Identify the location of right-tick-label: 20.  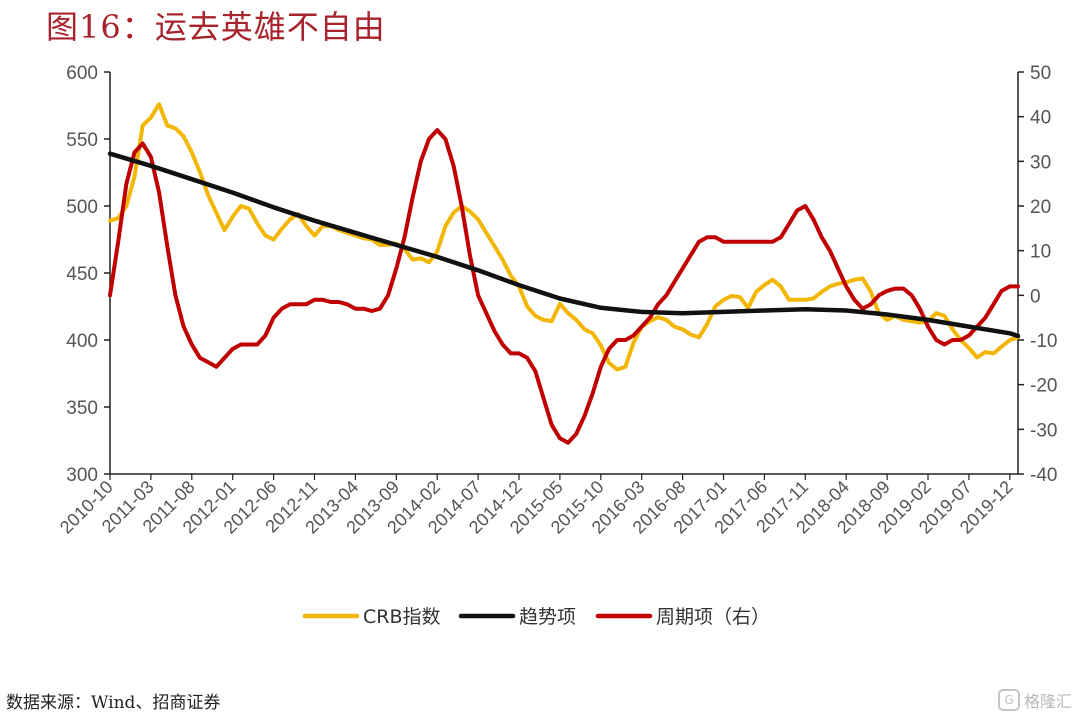
(1040, 207).